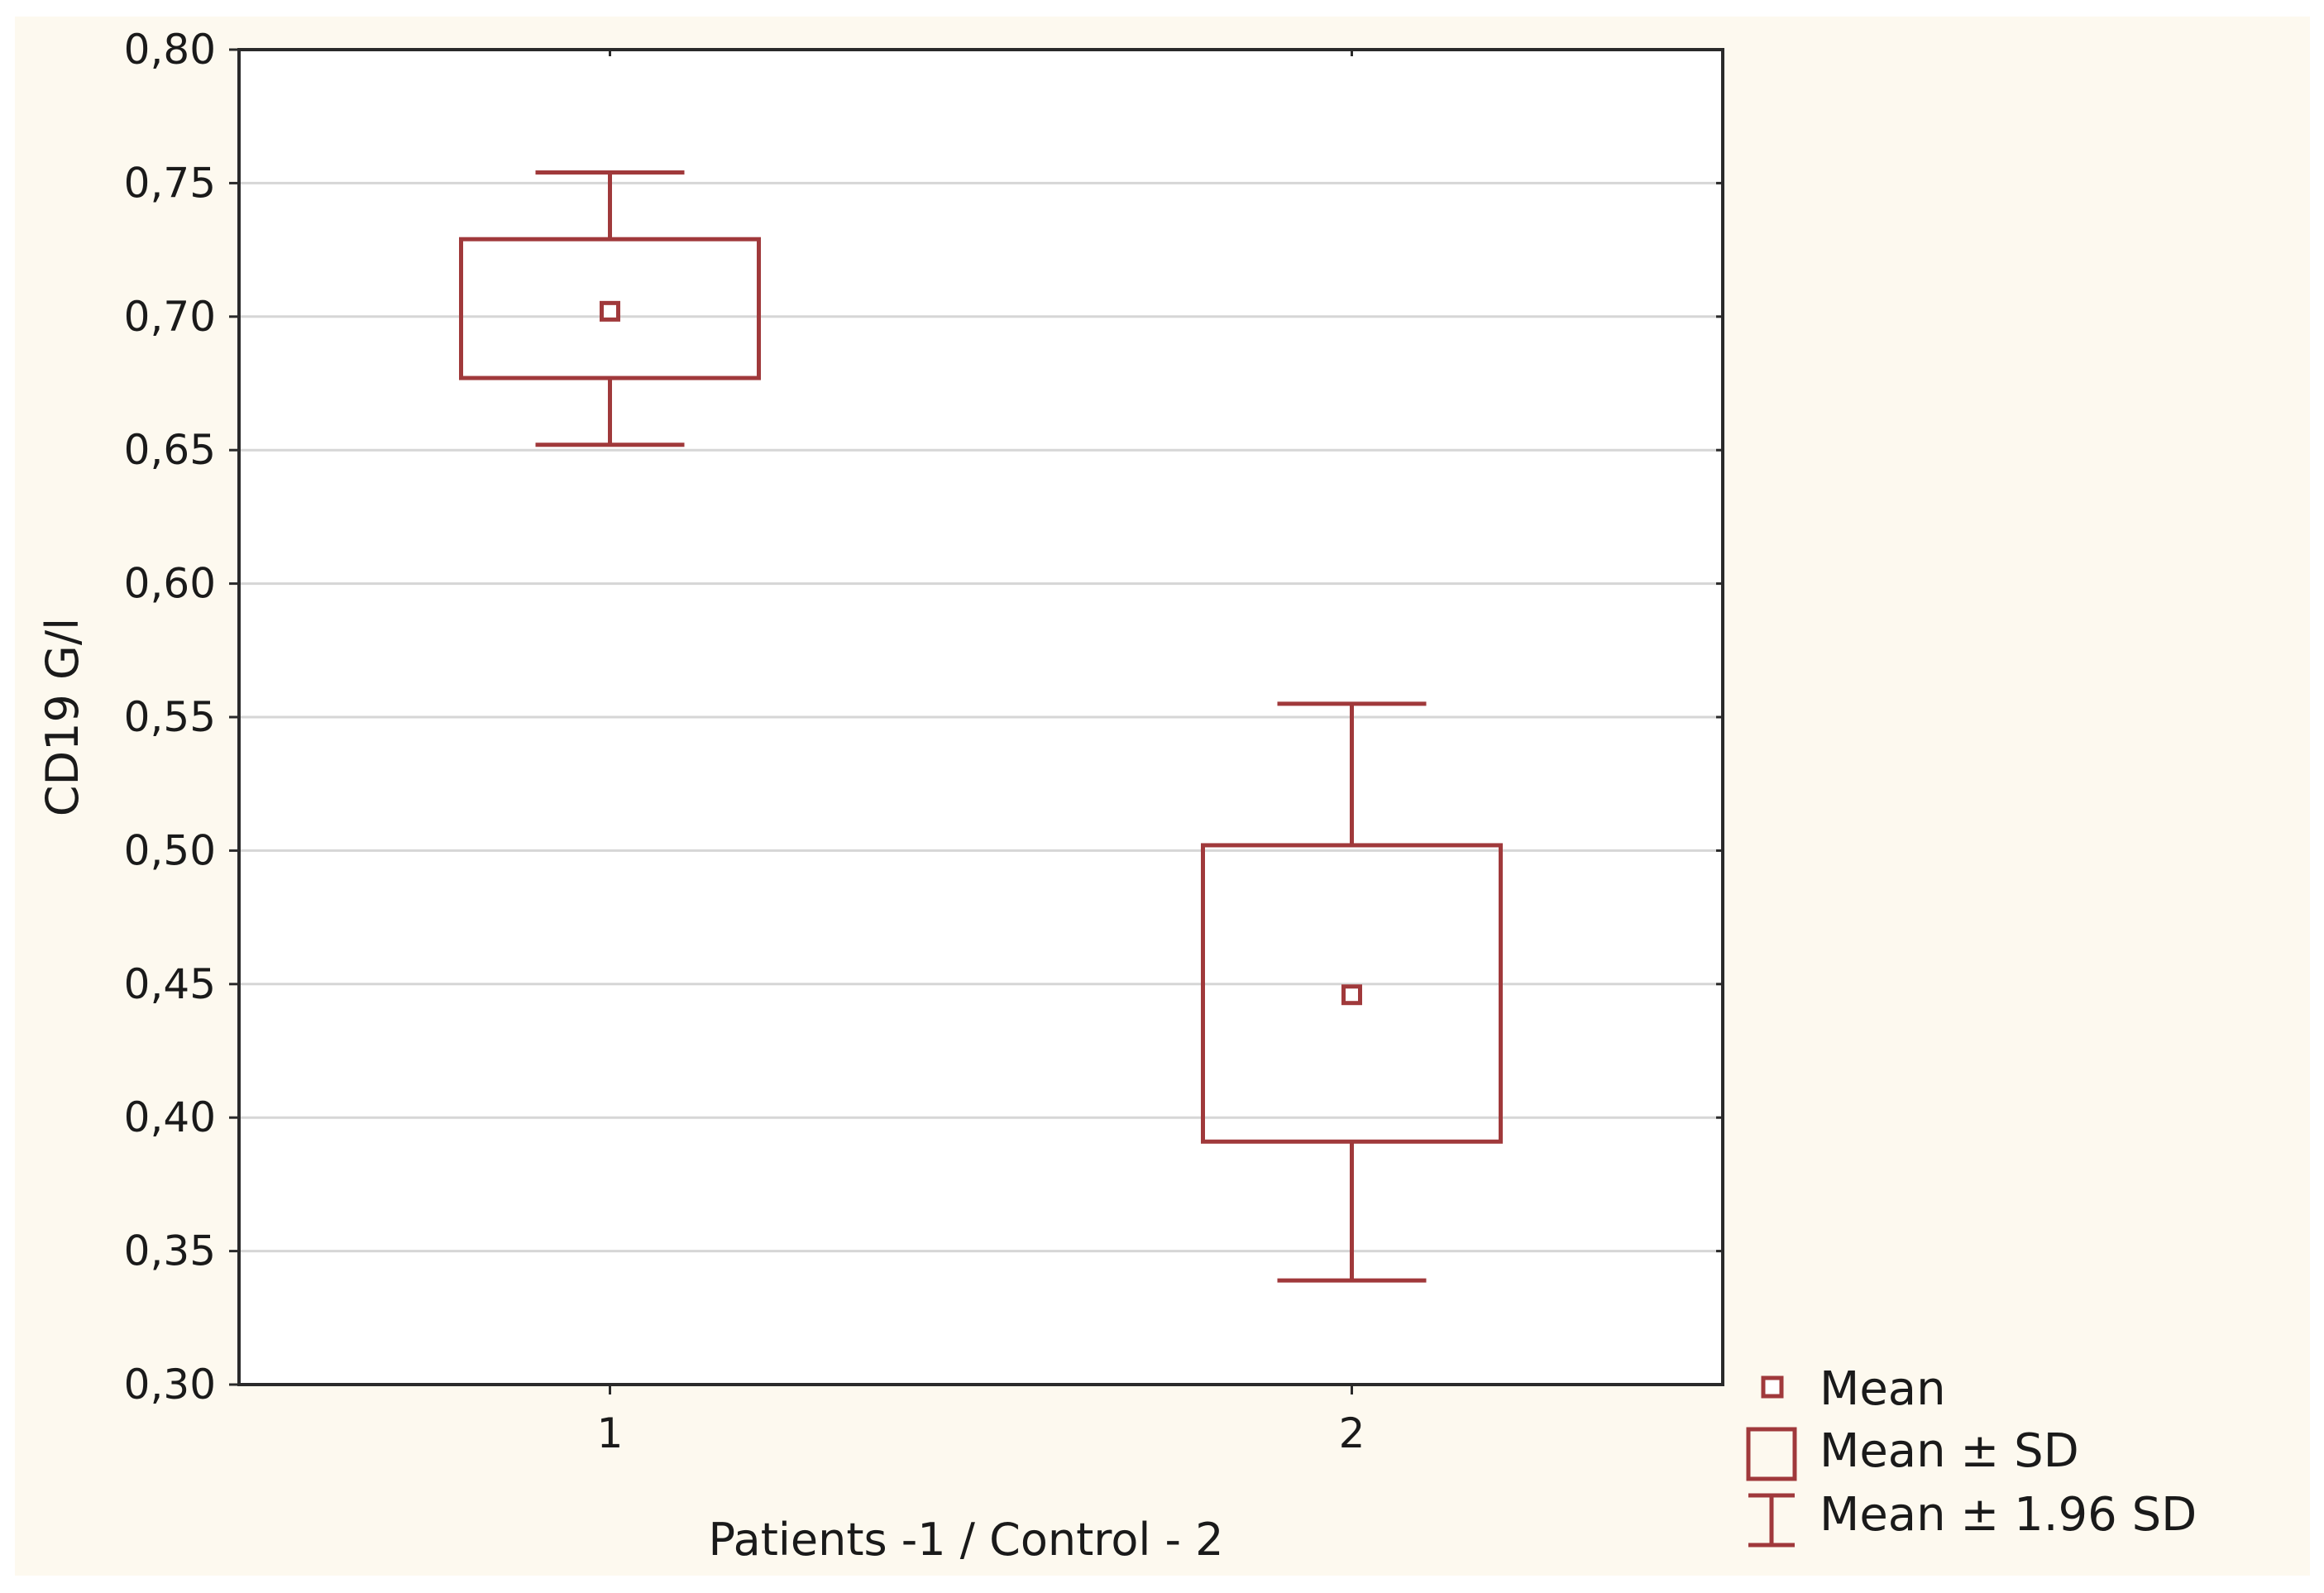 This screenshot has width=2324, height=1593. Describe the element at coordinates (965, 1540) in the screenshot. I see `x-axis-label: Patients -1 / Control - 2` at that location.